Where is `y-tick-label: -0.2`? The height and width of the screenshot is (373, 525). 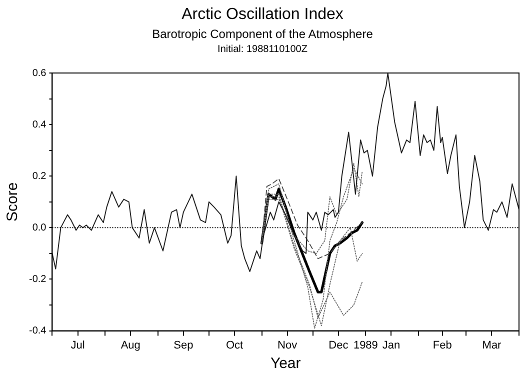
y-tick-label: -0.2 is located at coordinates (37, 279).